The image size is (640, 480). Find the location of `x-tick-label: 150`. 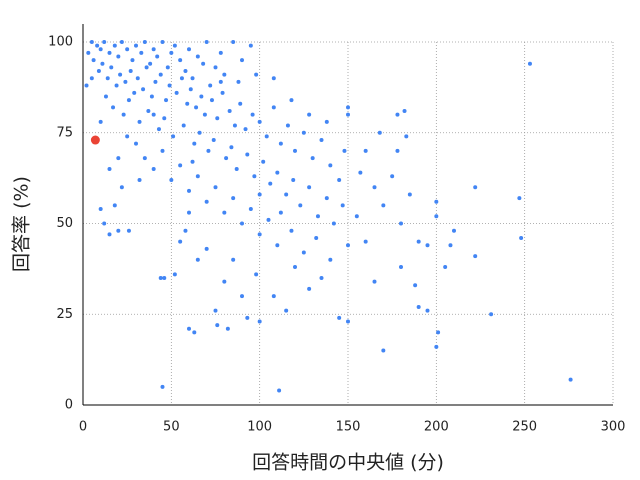

x-tick-label: 150 is located at coordinates (348, 427).